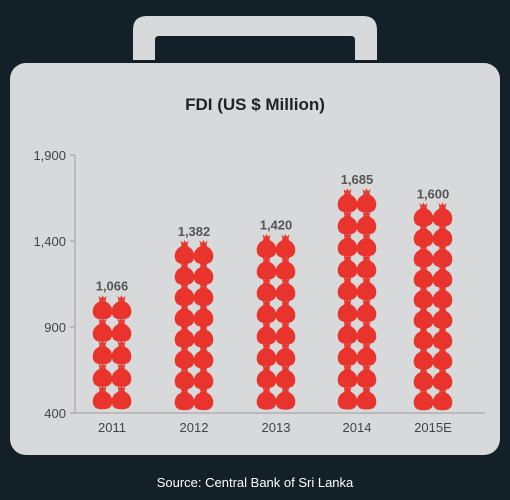 This screenshot has height=500, width=510. What do you see at coordinates (55, 413) in the screenshot?
I see `y-tick-label: 400` at bounding box center [55, 413].